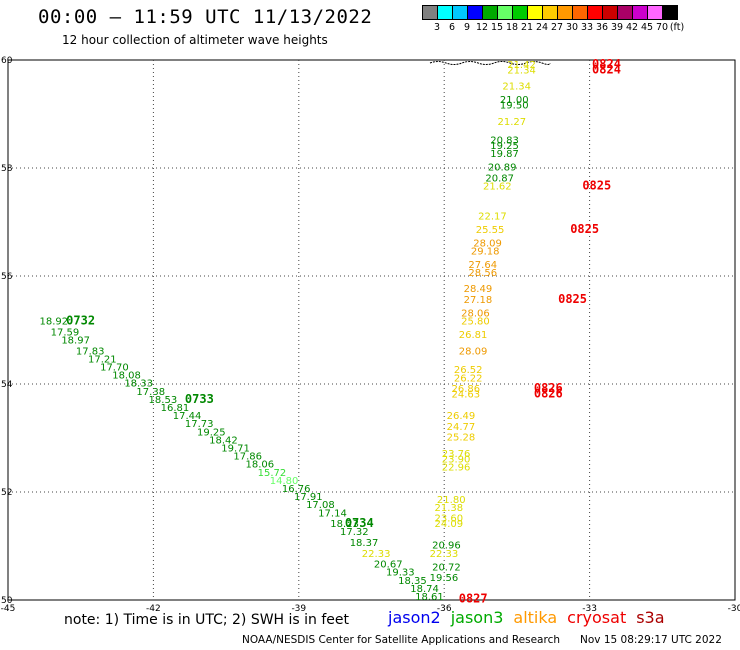 This screenshot has width=740, height=650. I want to click on wave-height-label: 21.38, so click(449, 508).